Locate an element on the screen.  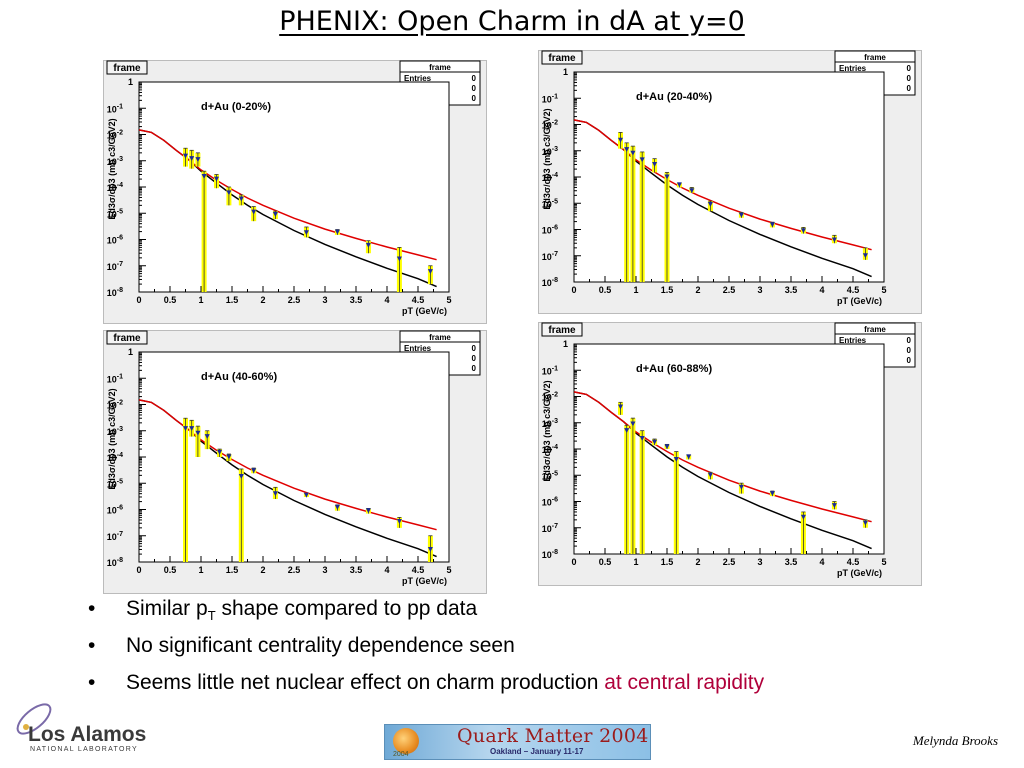
x-tick-label: 1.5 is located at coordinates (232, 570).